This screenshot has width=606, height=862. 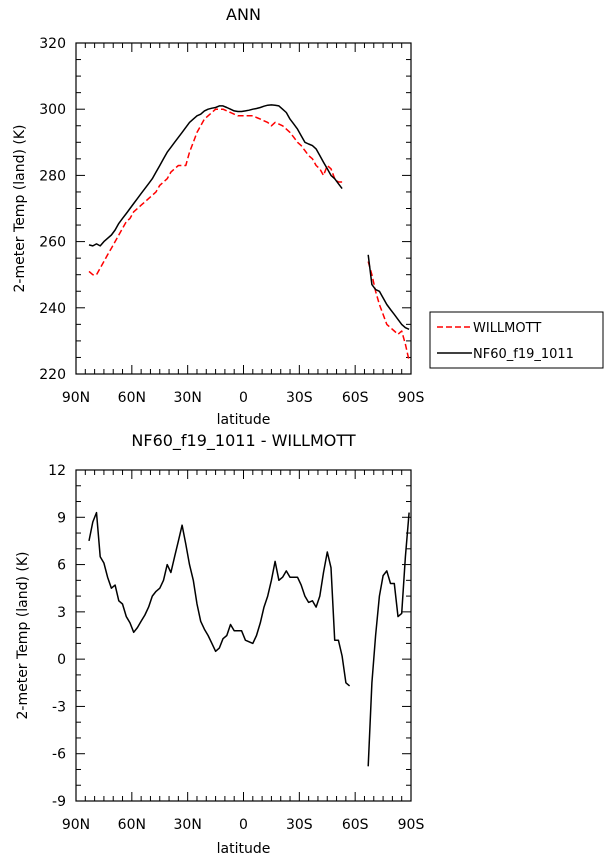 I want to click on y-tick-label: 320, so click(x=52, y=44).